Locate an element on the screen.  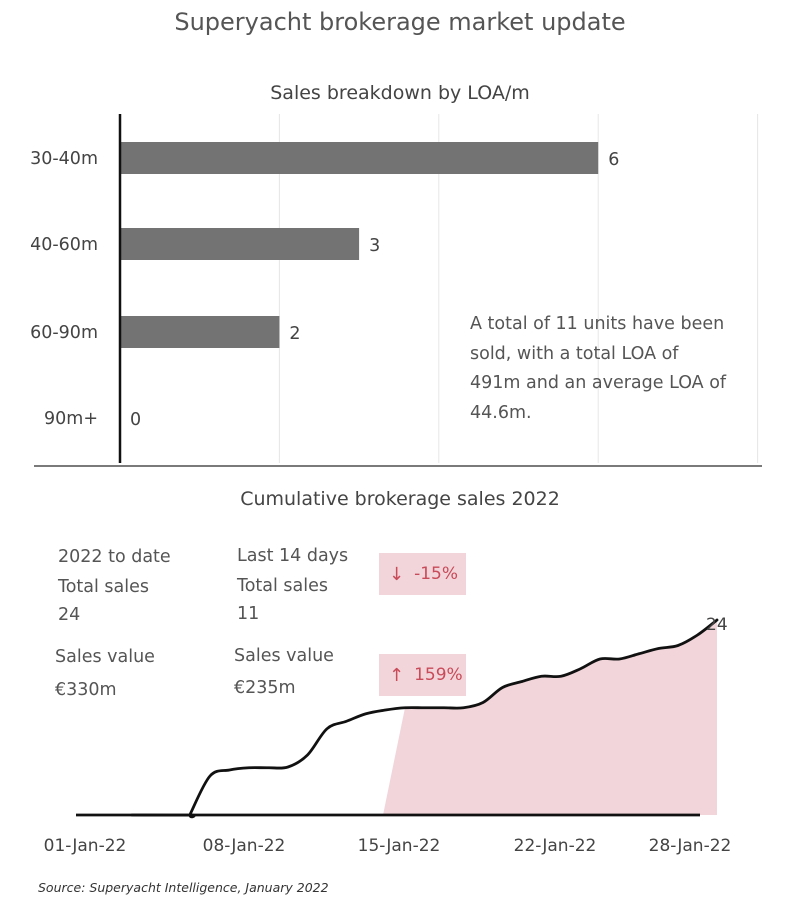
last14-sales-label: Total sales is located at coordinates (283, 586).